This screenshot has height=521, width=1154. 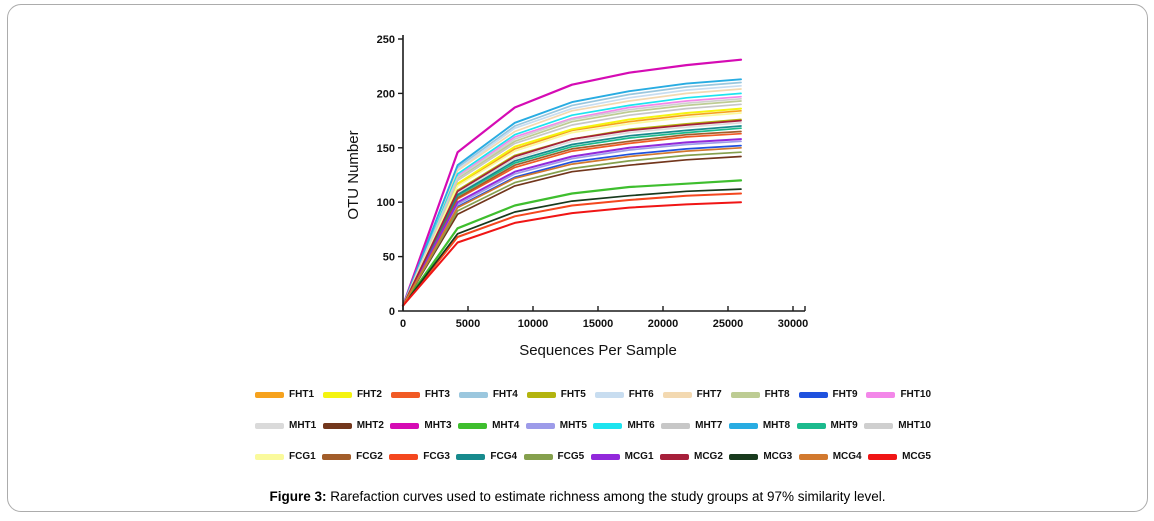 What do you see at coordinates (639, 456) in the screenshot?
I see `legend-label-MCG1: MCG1` at bounding box center [639, 456].